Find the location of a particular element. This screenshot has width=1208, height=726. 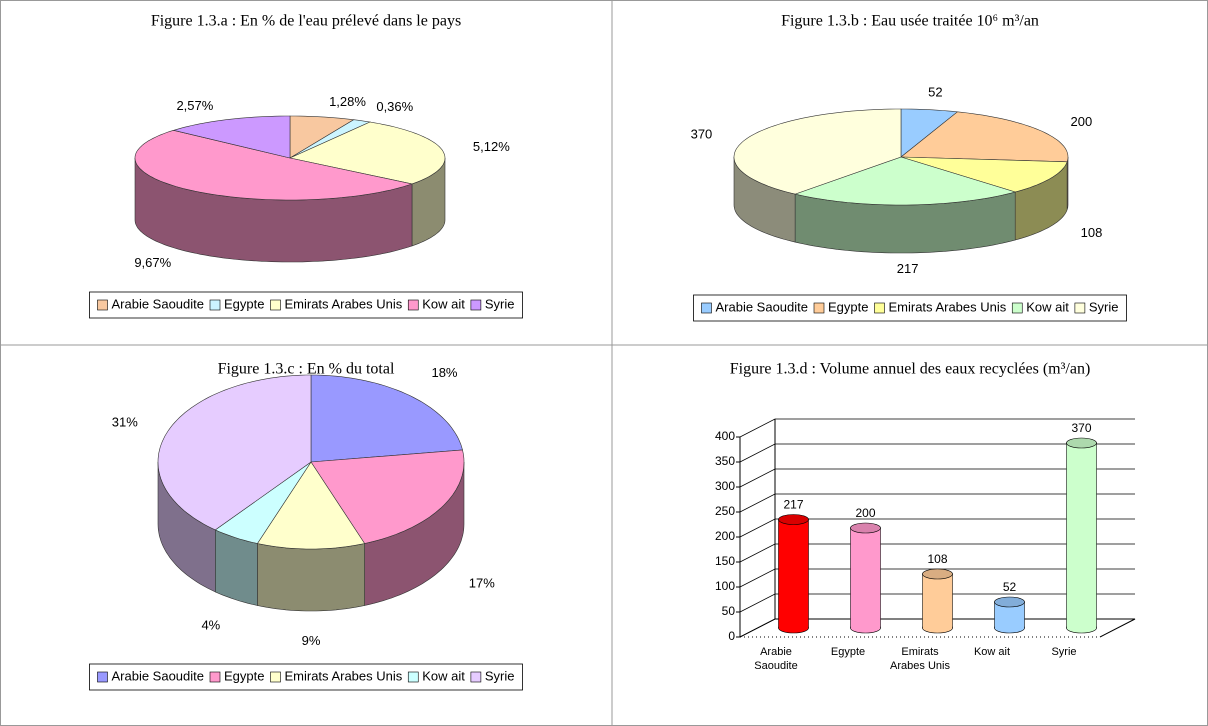

y-tick-label: 0 is located at coordinates (731, 636).